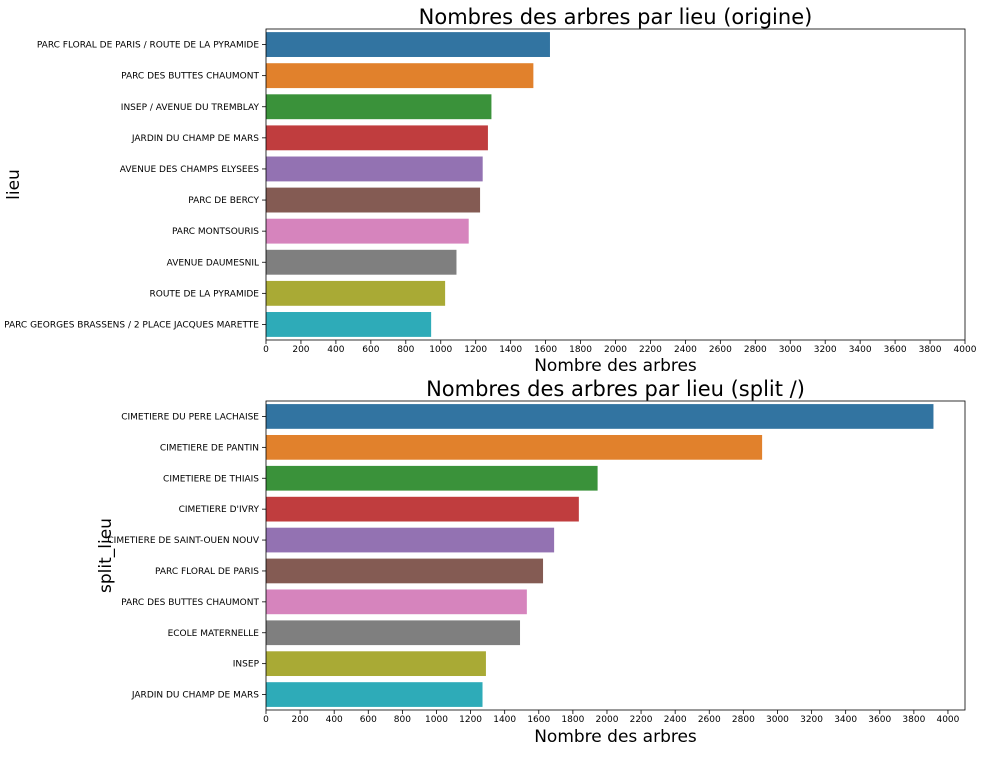 This screenshot has height=780, width=993. What do you see at coordinates (183, 541) in the screenshot?
I see `category-label: CIMETIERE DE SAINT-OUEN NOUV` at bounding box center [183, 541].